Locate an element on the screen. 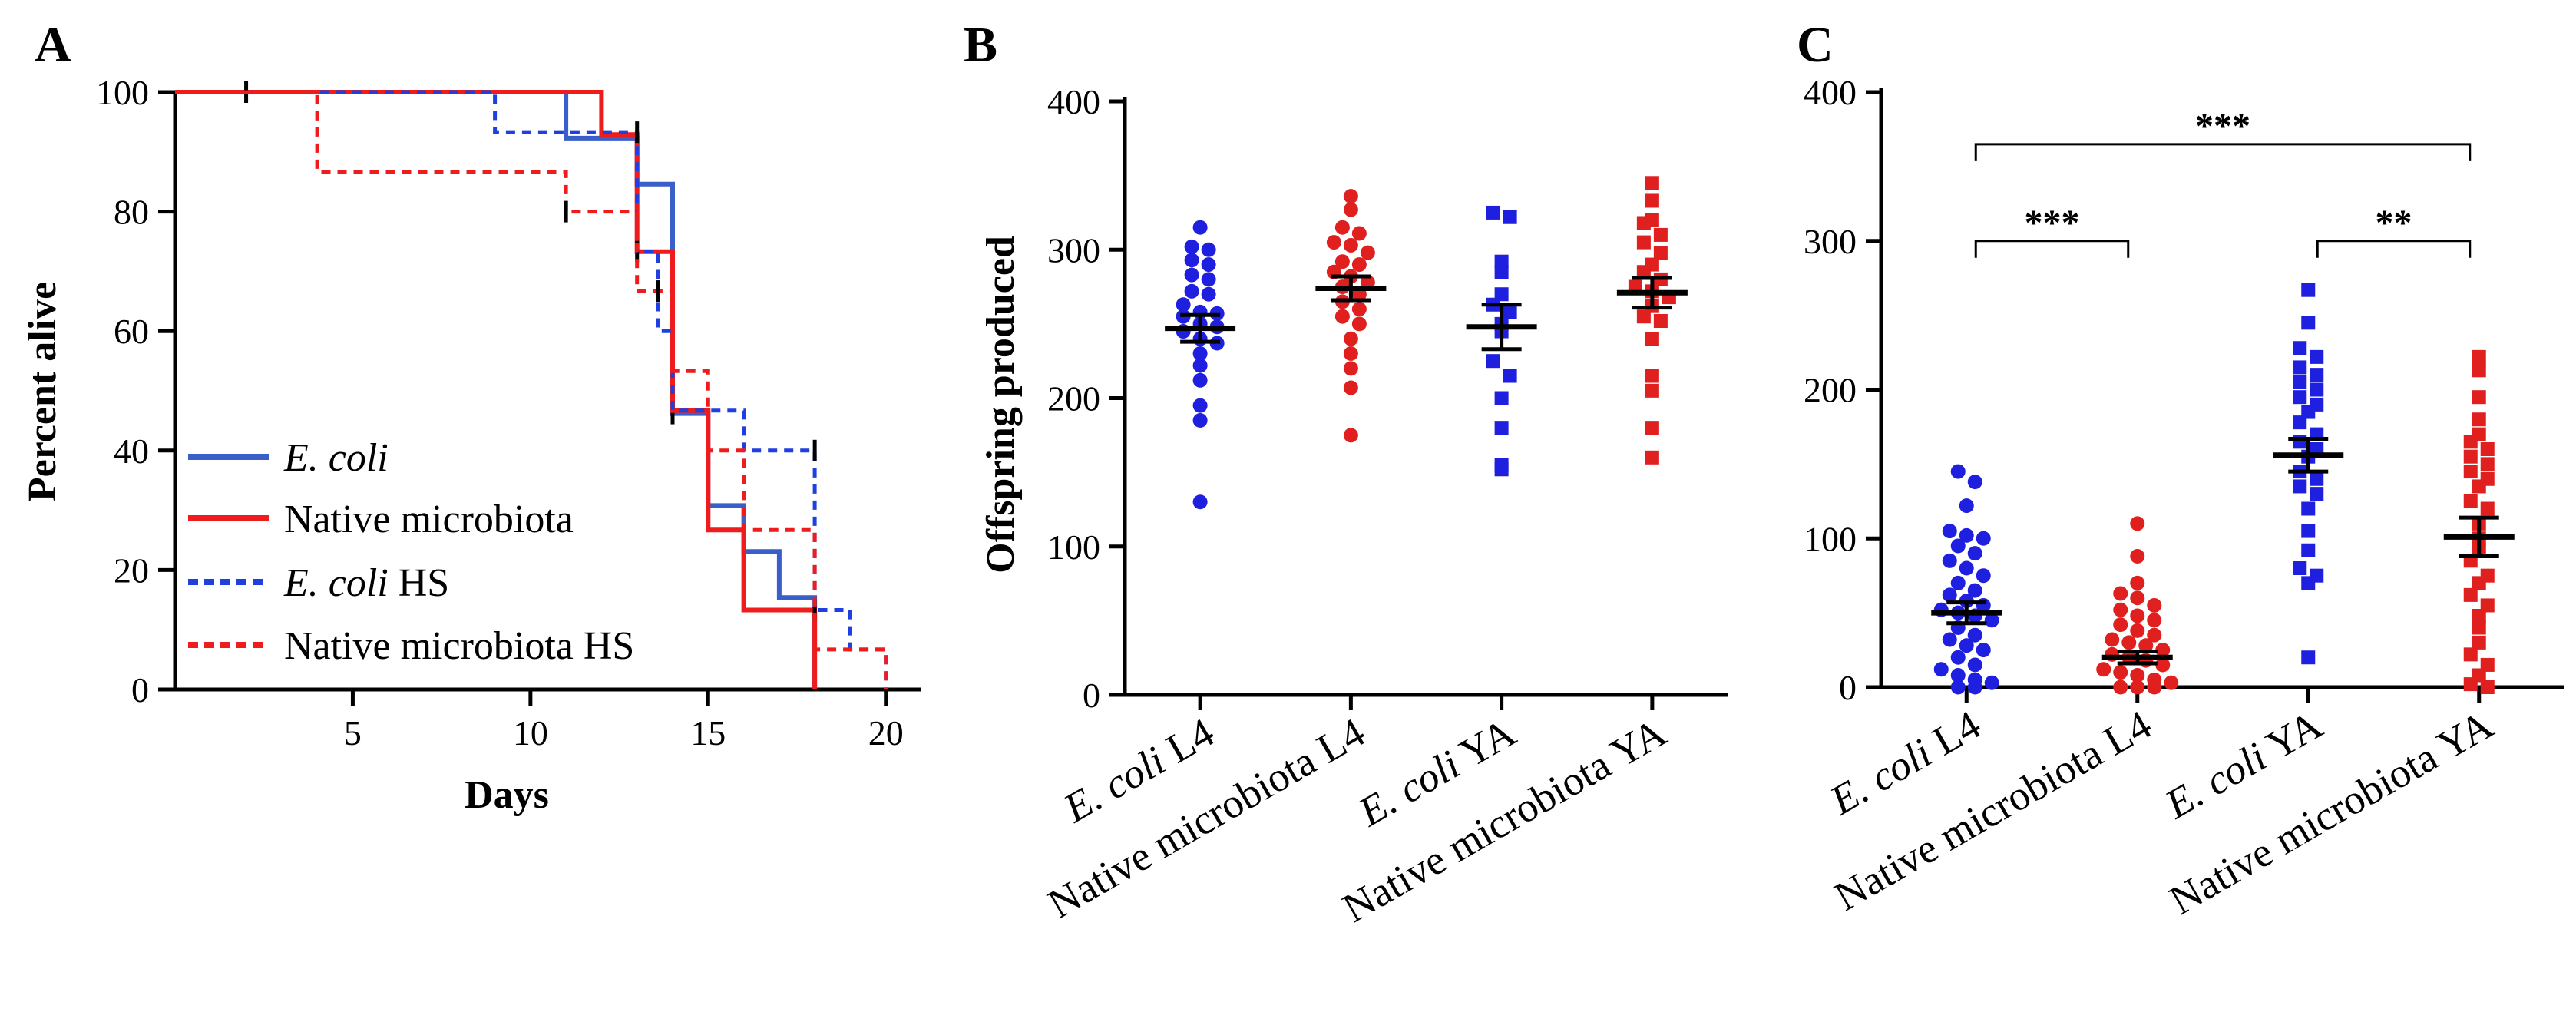 This screenshot has height=1035, width=2576. panel-b-letter: B is located at coordinates (980, 45).